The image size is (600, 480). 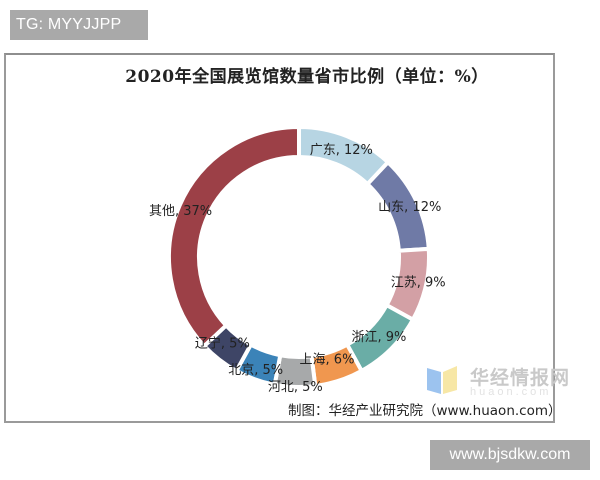 I want to click on slice-label-6: 河北, 5%, so click(x=295, y=387).